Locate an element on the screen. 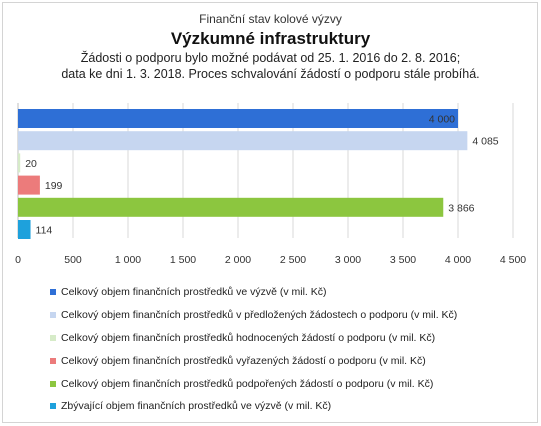 The height and width of the screenshot is (426, 541). bar-data-label: 114 is located at coordinates (44, 231).